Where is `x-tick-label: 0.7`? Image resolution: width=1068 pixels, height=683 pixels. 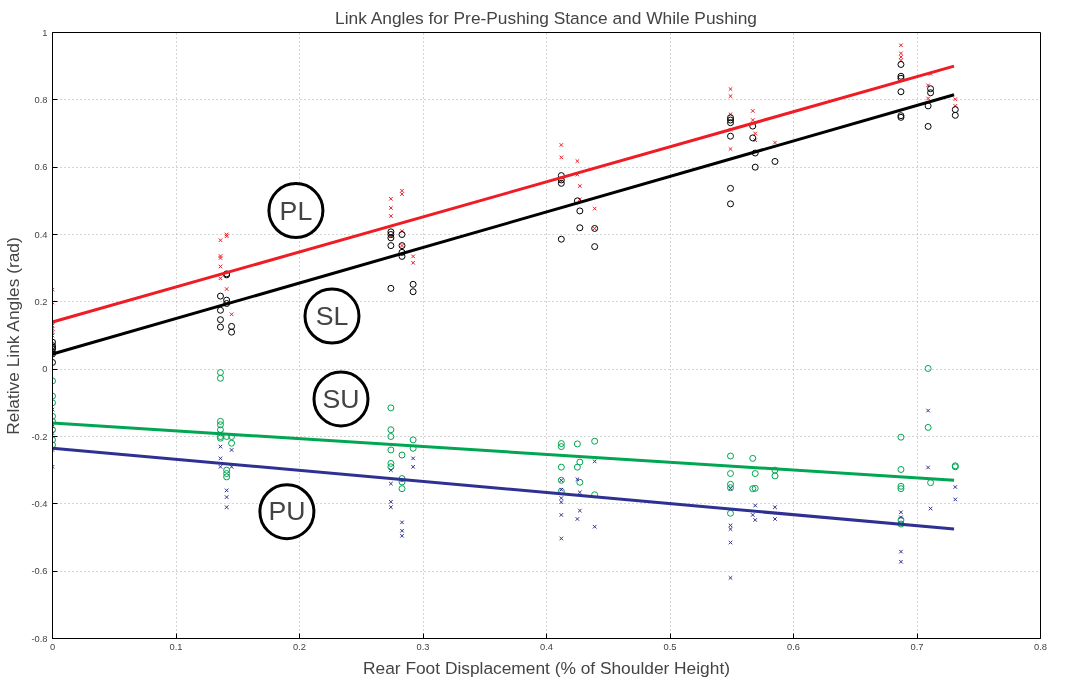 x-tick-label: 0.7 is located at coordinates (917, 646).